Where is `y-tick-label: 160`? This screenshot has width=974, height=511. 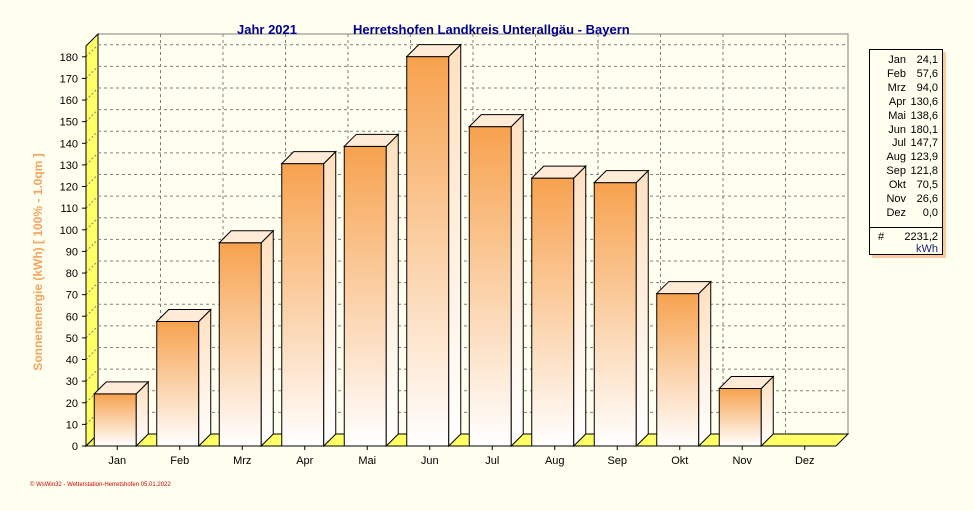 y-tick-label: 160 is located at coordinates (69, 101).